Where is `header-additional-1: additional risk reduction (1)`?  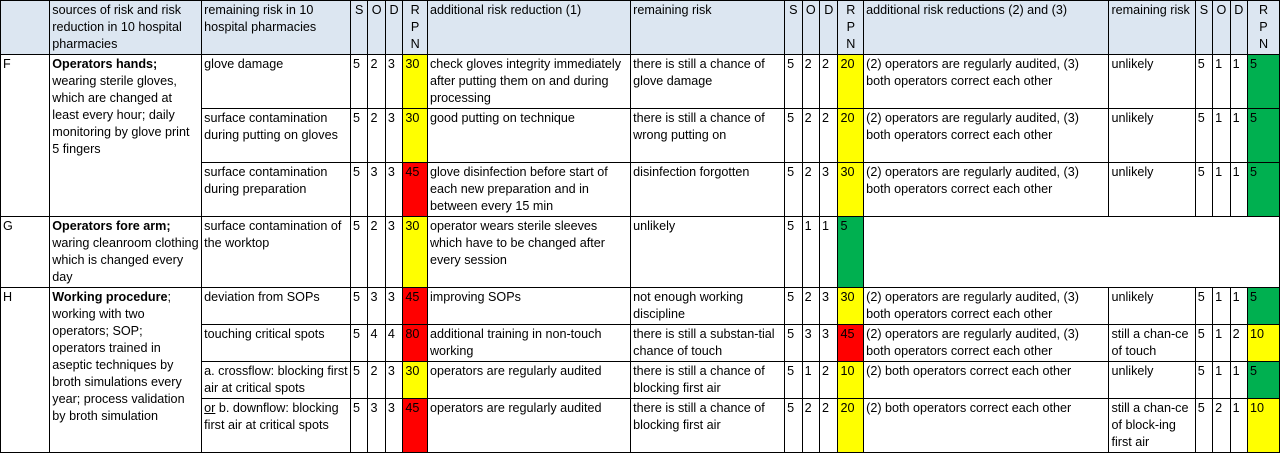 header-additional-1: additional risk reduction (1) is located at coordinates (529, 27).